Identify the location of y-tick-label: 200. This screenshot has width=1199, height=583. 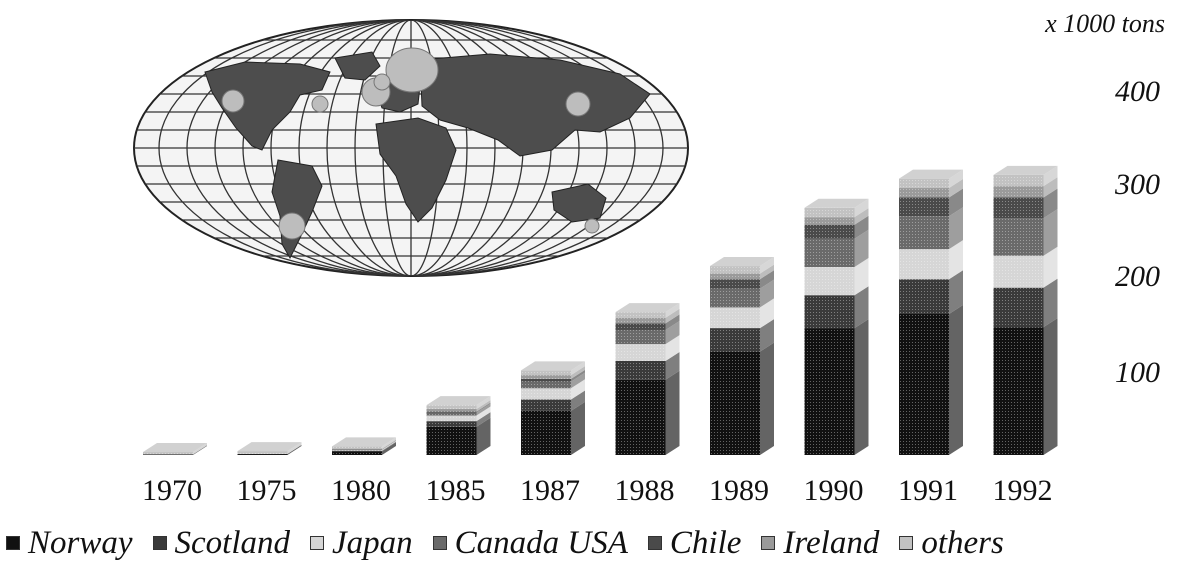
(1137, 276).